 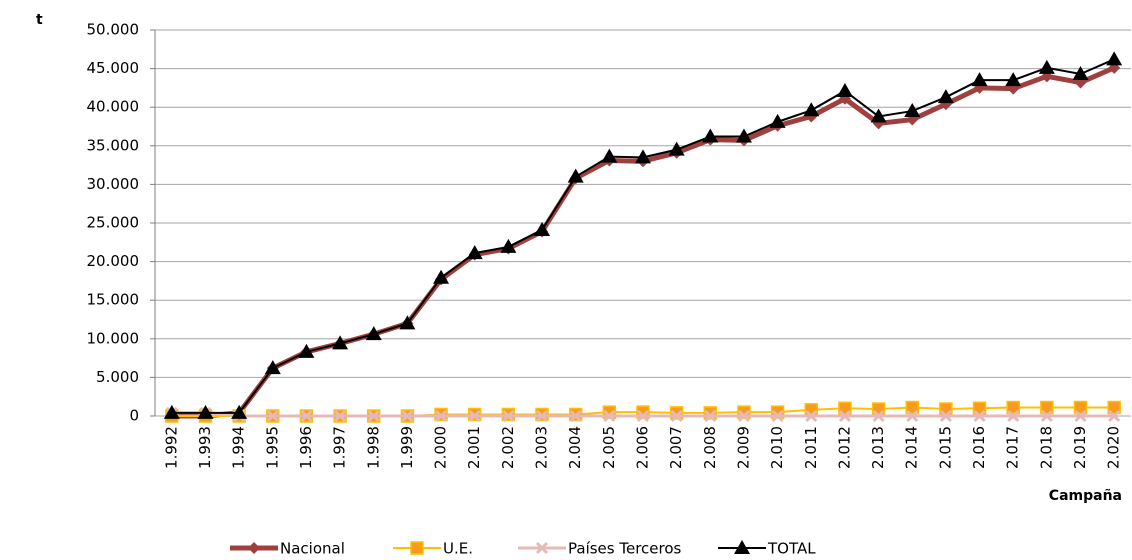 I want to click on legend-item: Nacional, so click(x=287, y=549).